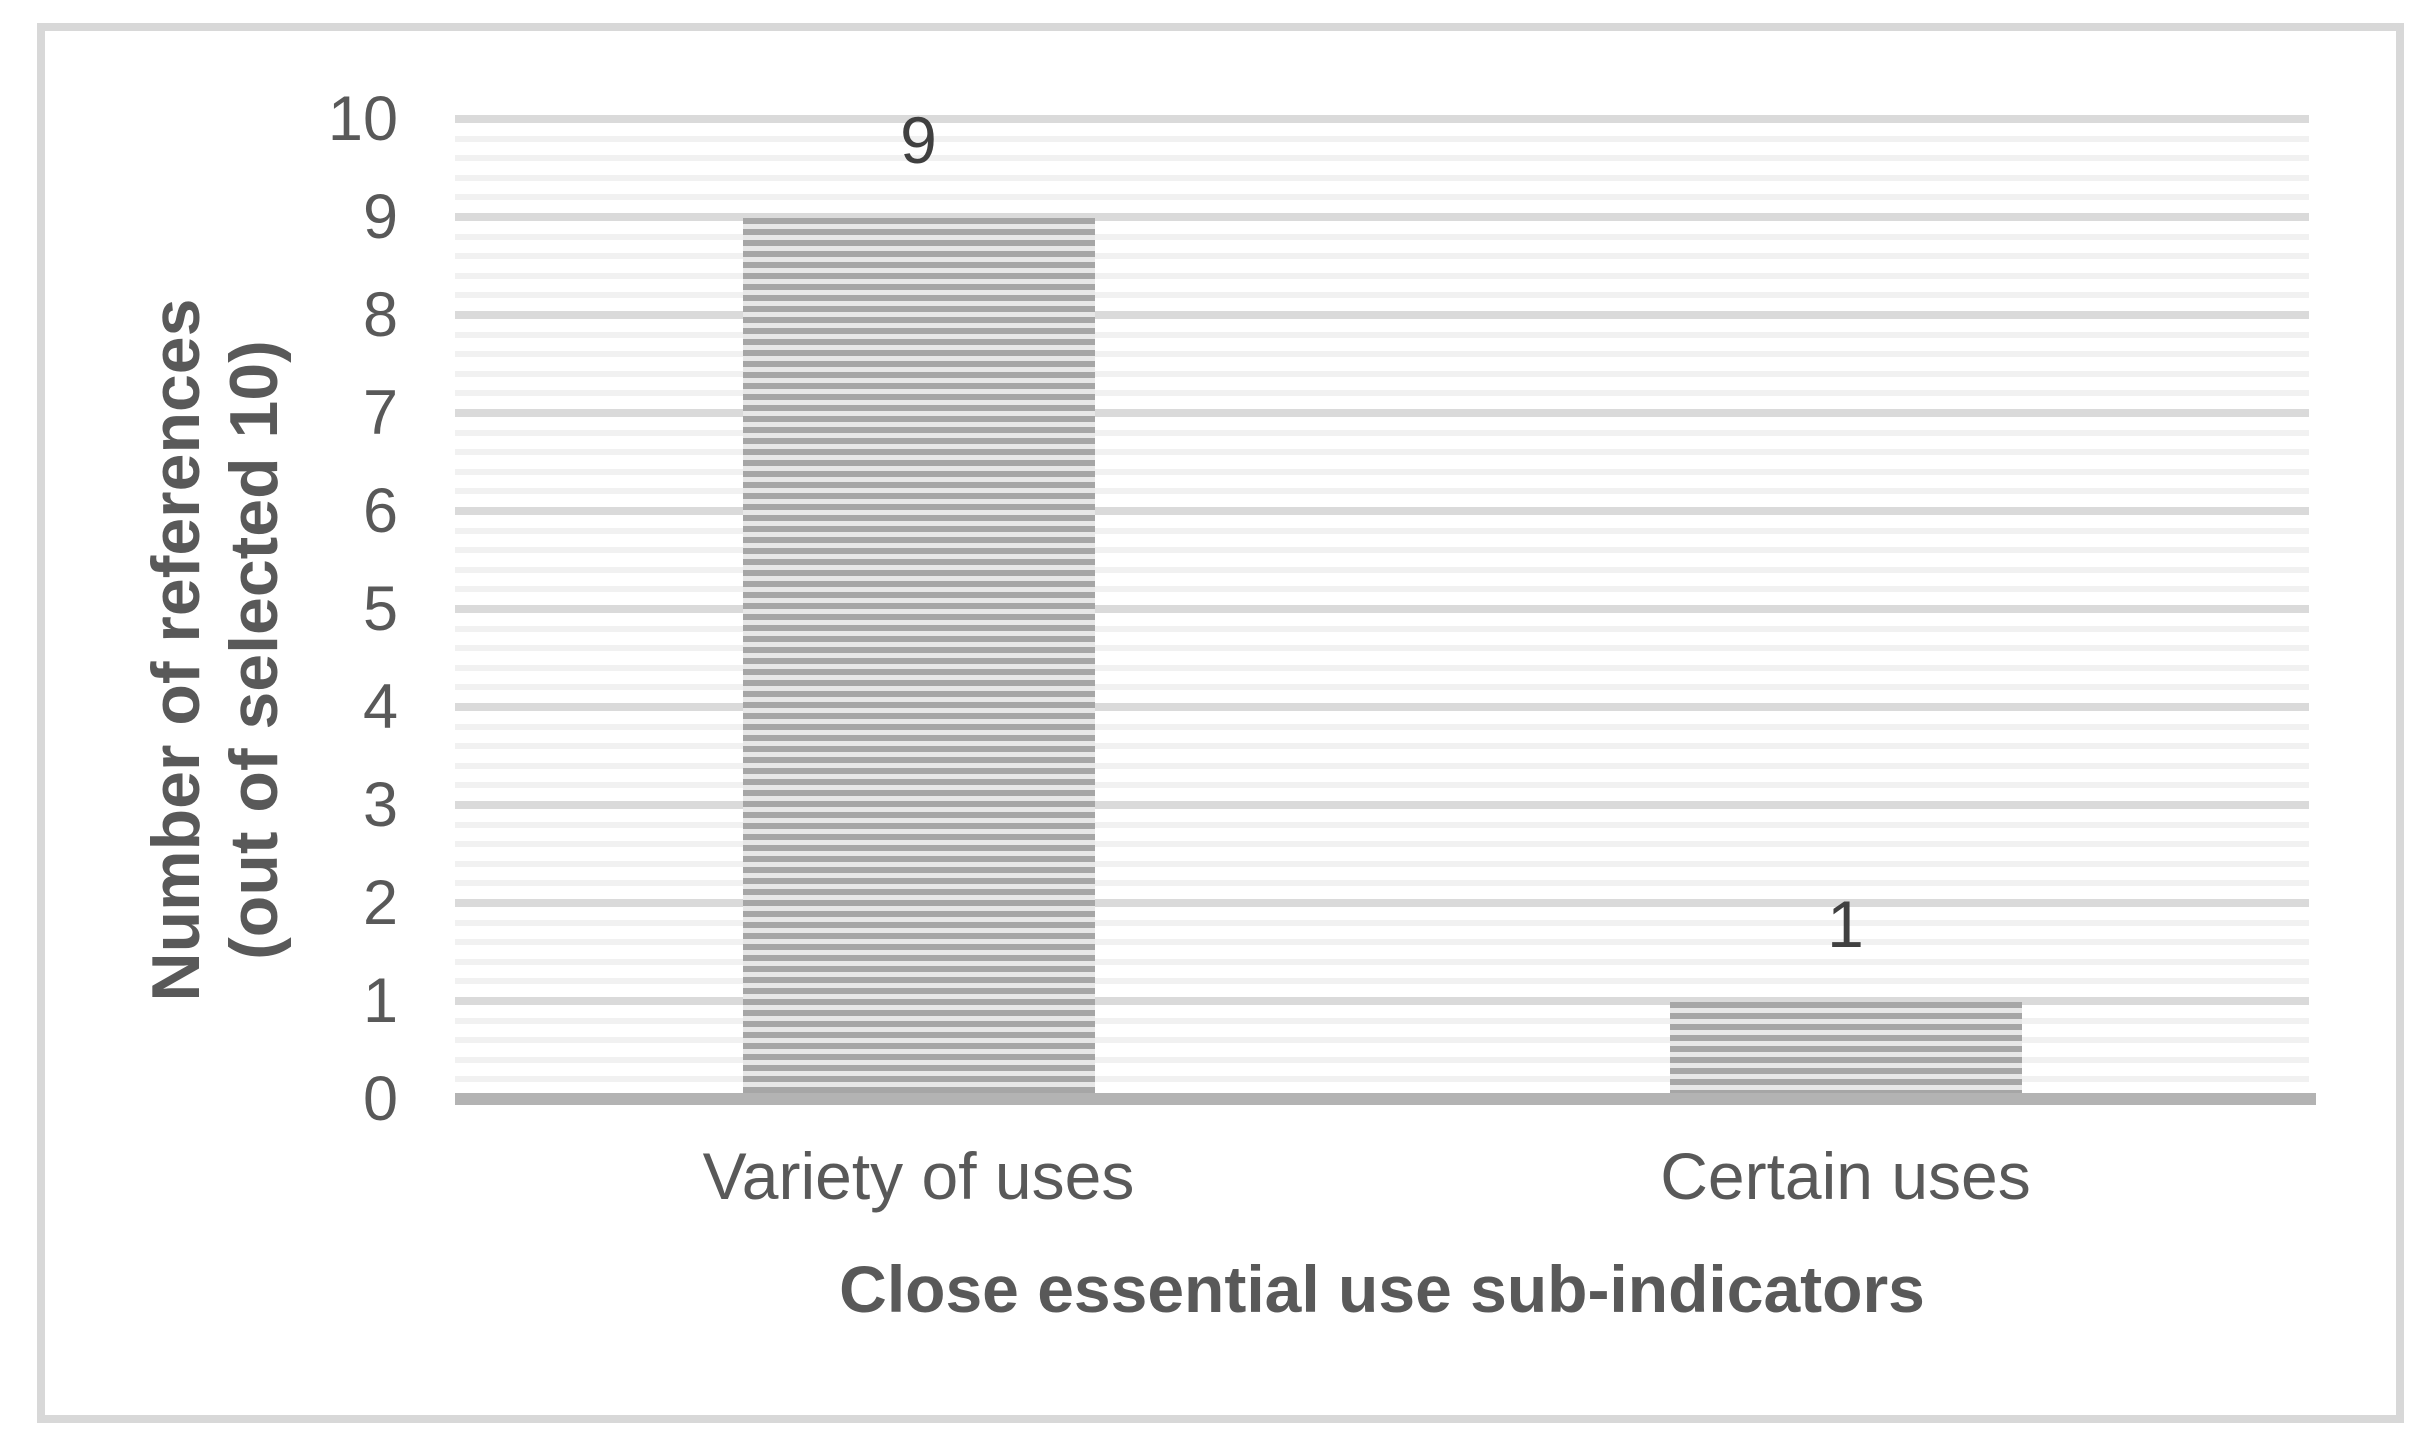 The height and width of the screenshot is (1449, 2433). Describe the element at coordinates (380, 315) in the screenshot. I see `y-tick-label-8: 8` at that location.